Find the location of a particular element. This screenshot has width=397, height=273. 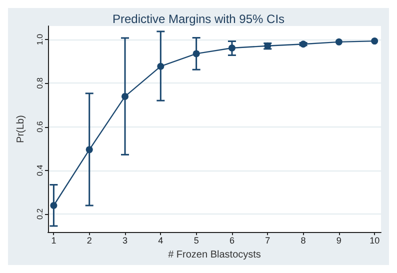

y-tick-label: 0.8 is located at coordinates (40, 83).